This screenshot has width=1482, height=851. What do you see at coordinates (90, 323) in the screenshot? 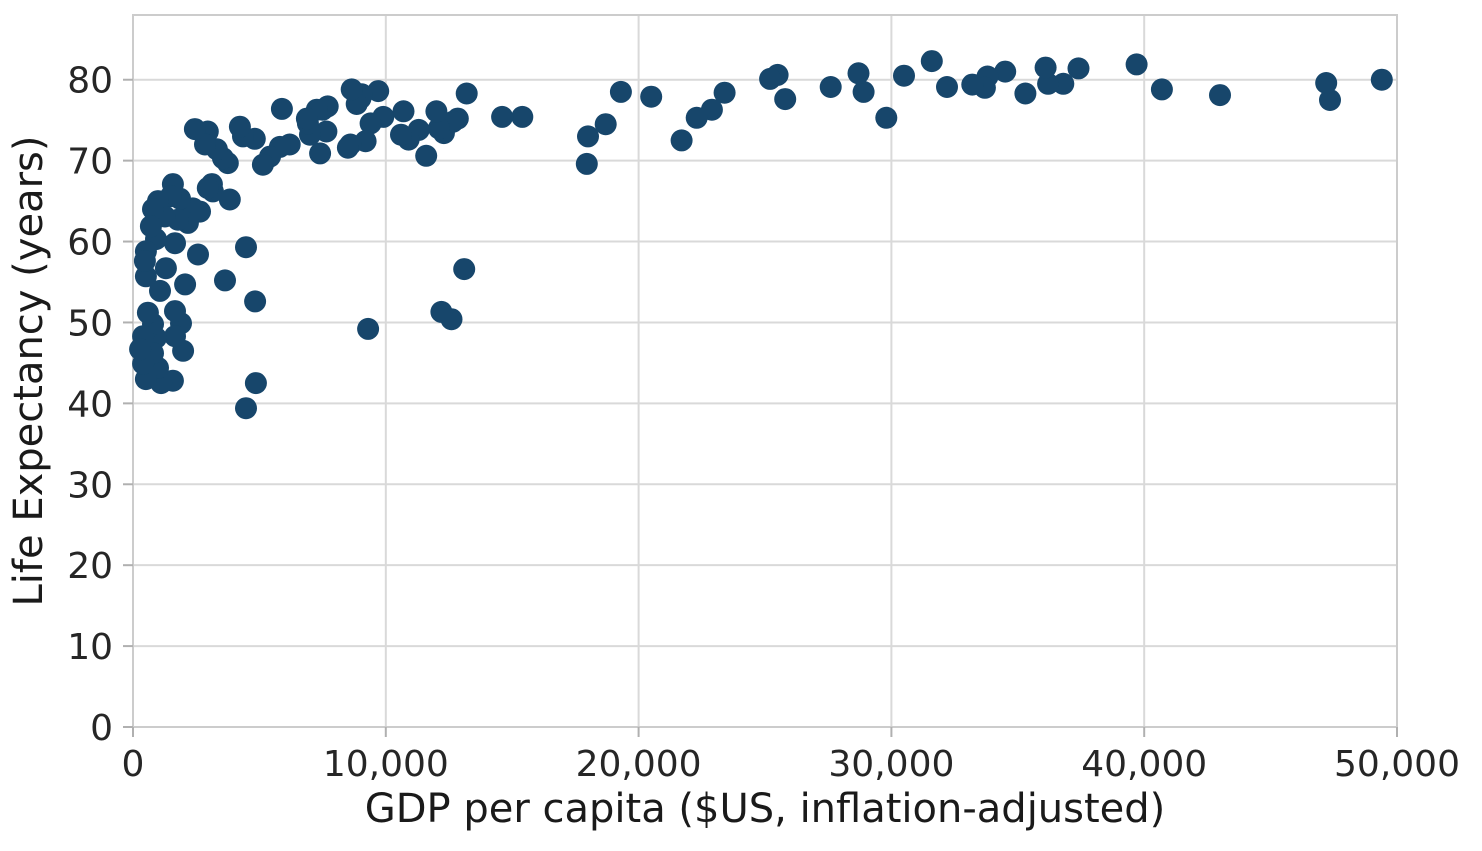
I see `y-tick-label: 50` at bounding box center [90, 323].